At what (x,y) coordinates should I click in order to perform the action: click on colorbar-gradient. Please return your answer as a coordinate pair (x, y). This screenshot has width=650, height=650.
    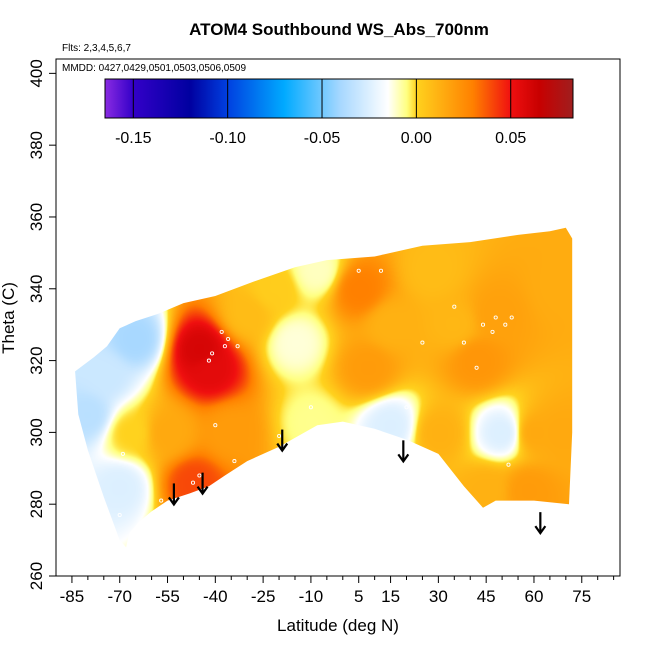
    Looking at the image, I should click on (339, 98).